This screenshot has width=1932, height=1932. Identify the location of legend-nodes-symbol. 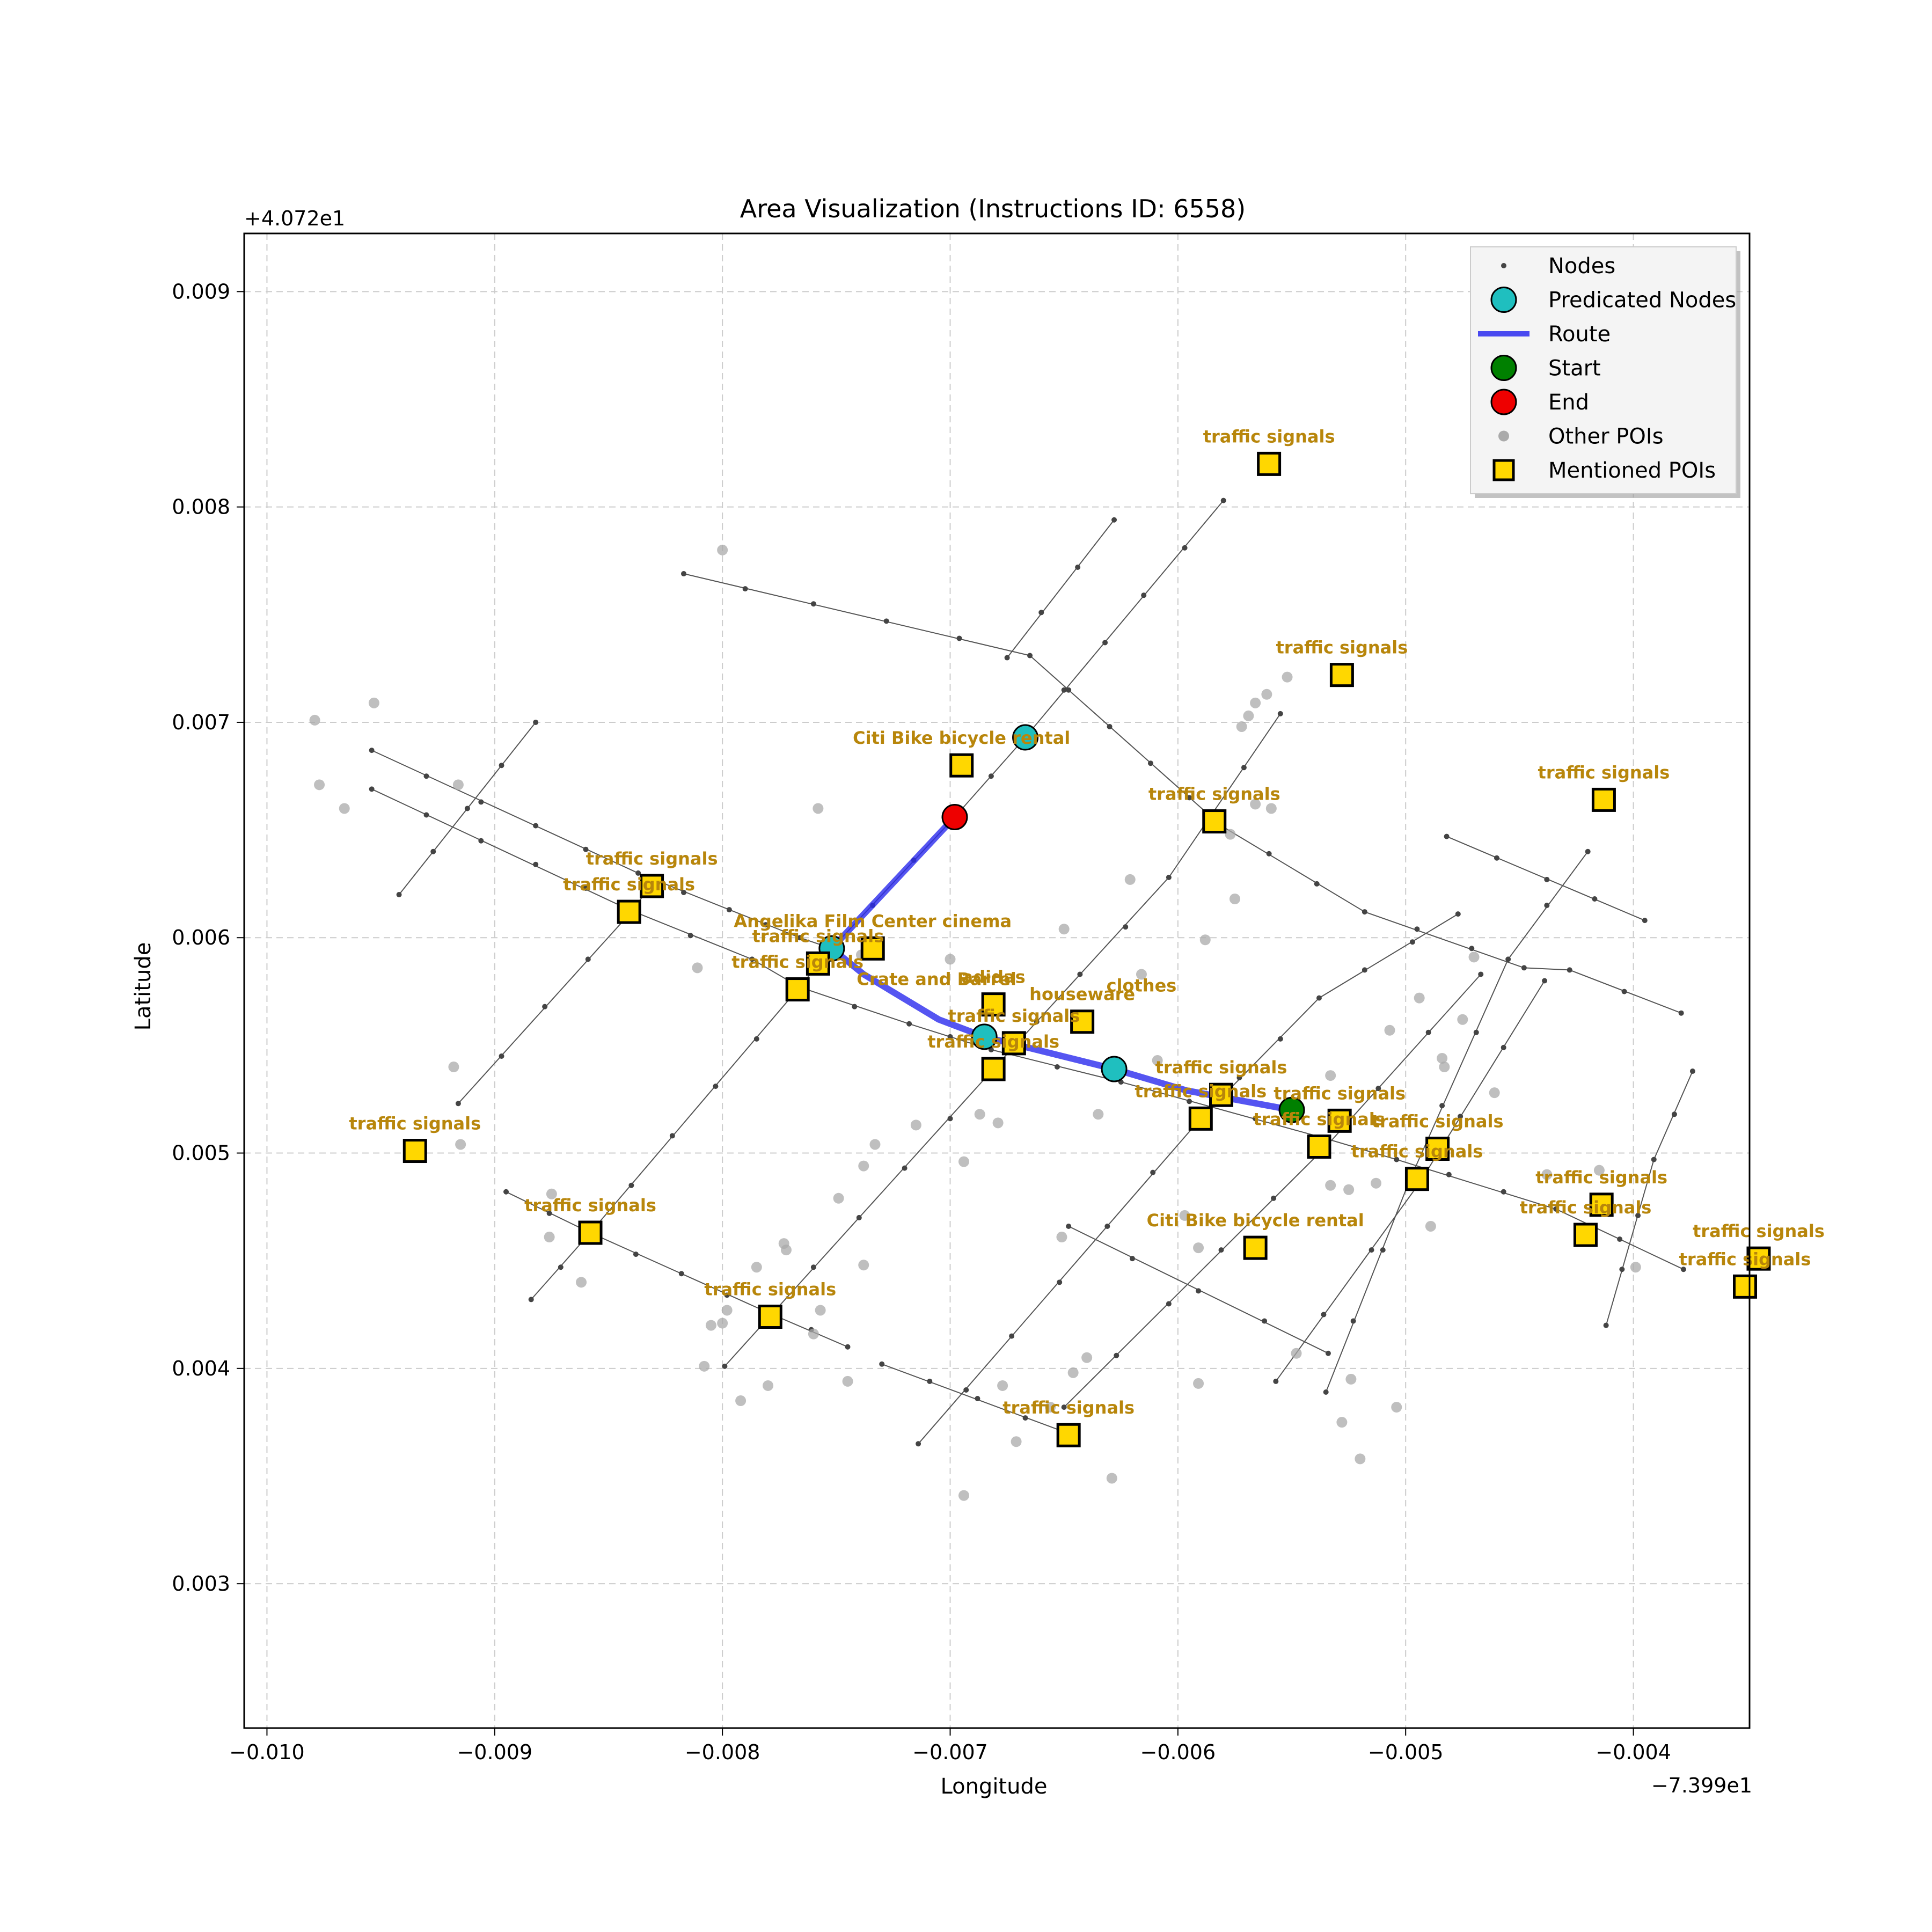
(1503, 265).